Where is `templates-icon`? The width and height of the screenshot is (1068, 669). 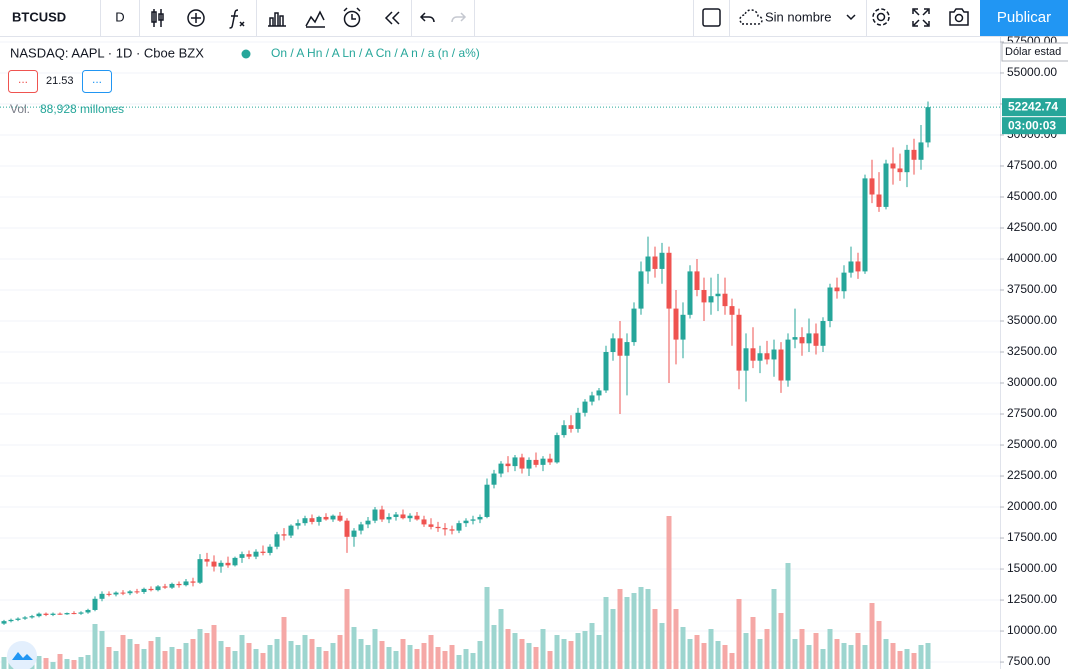 templates-icon is located at coordinates (277, 19).